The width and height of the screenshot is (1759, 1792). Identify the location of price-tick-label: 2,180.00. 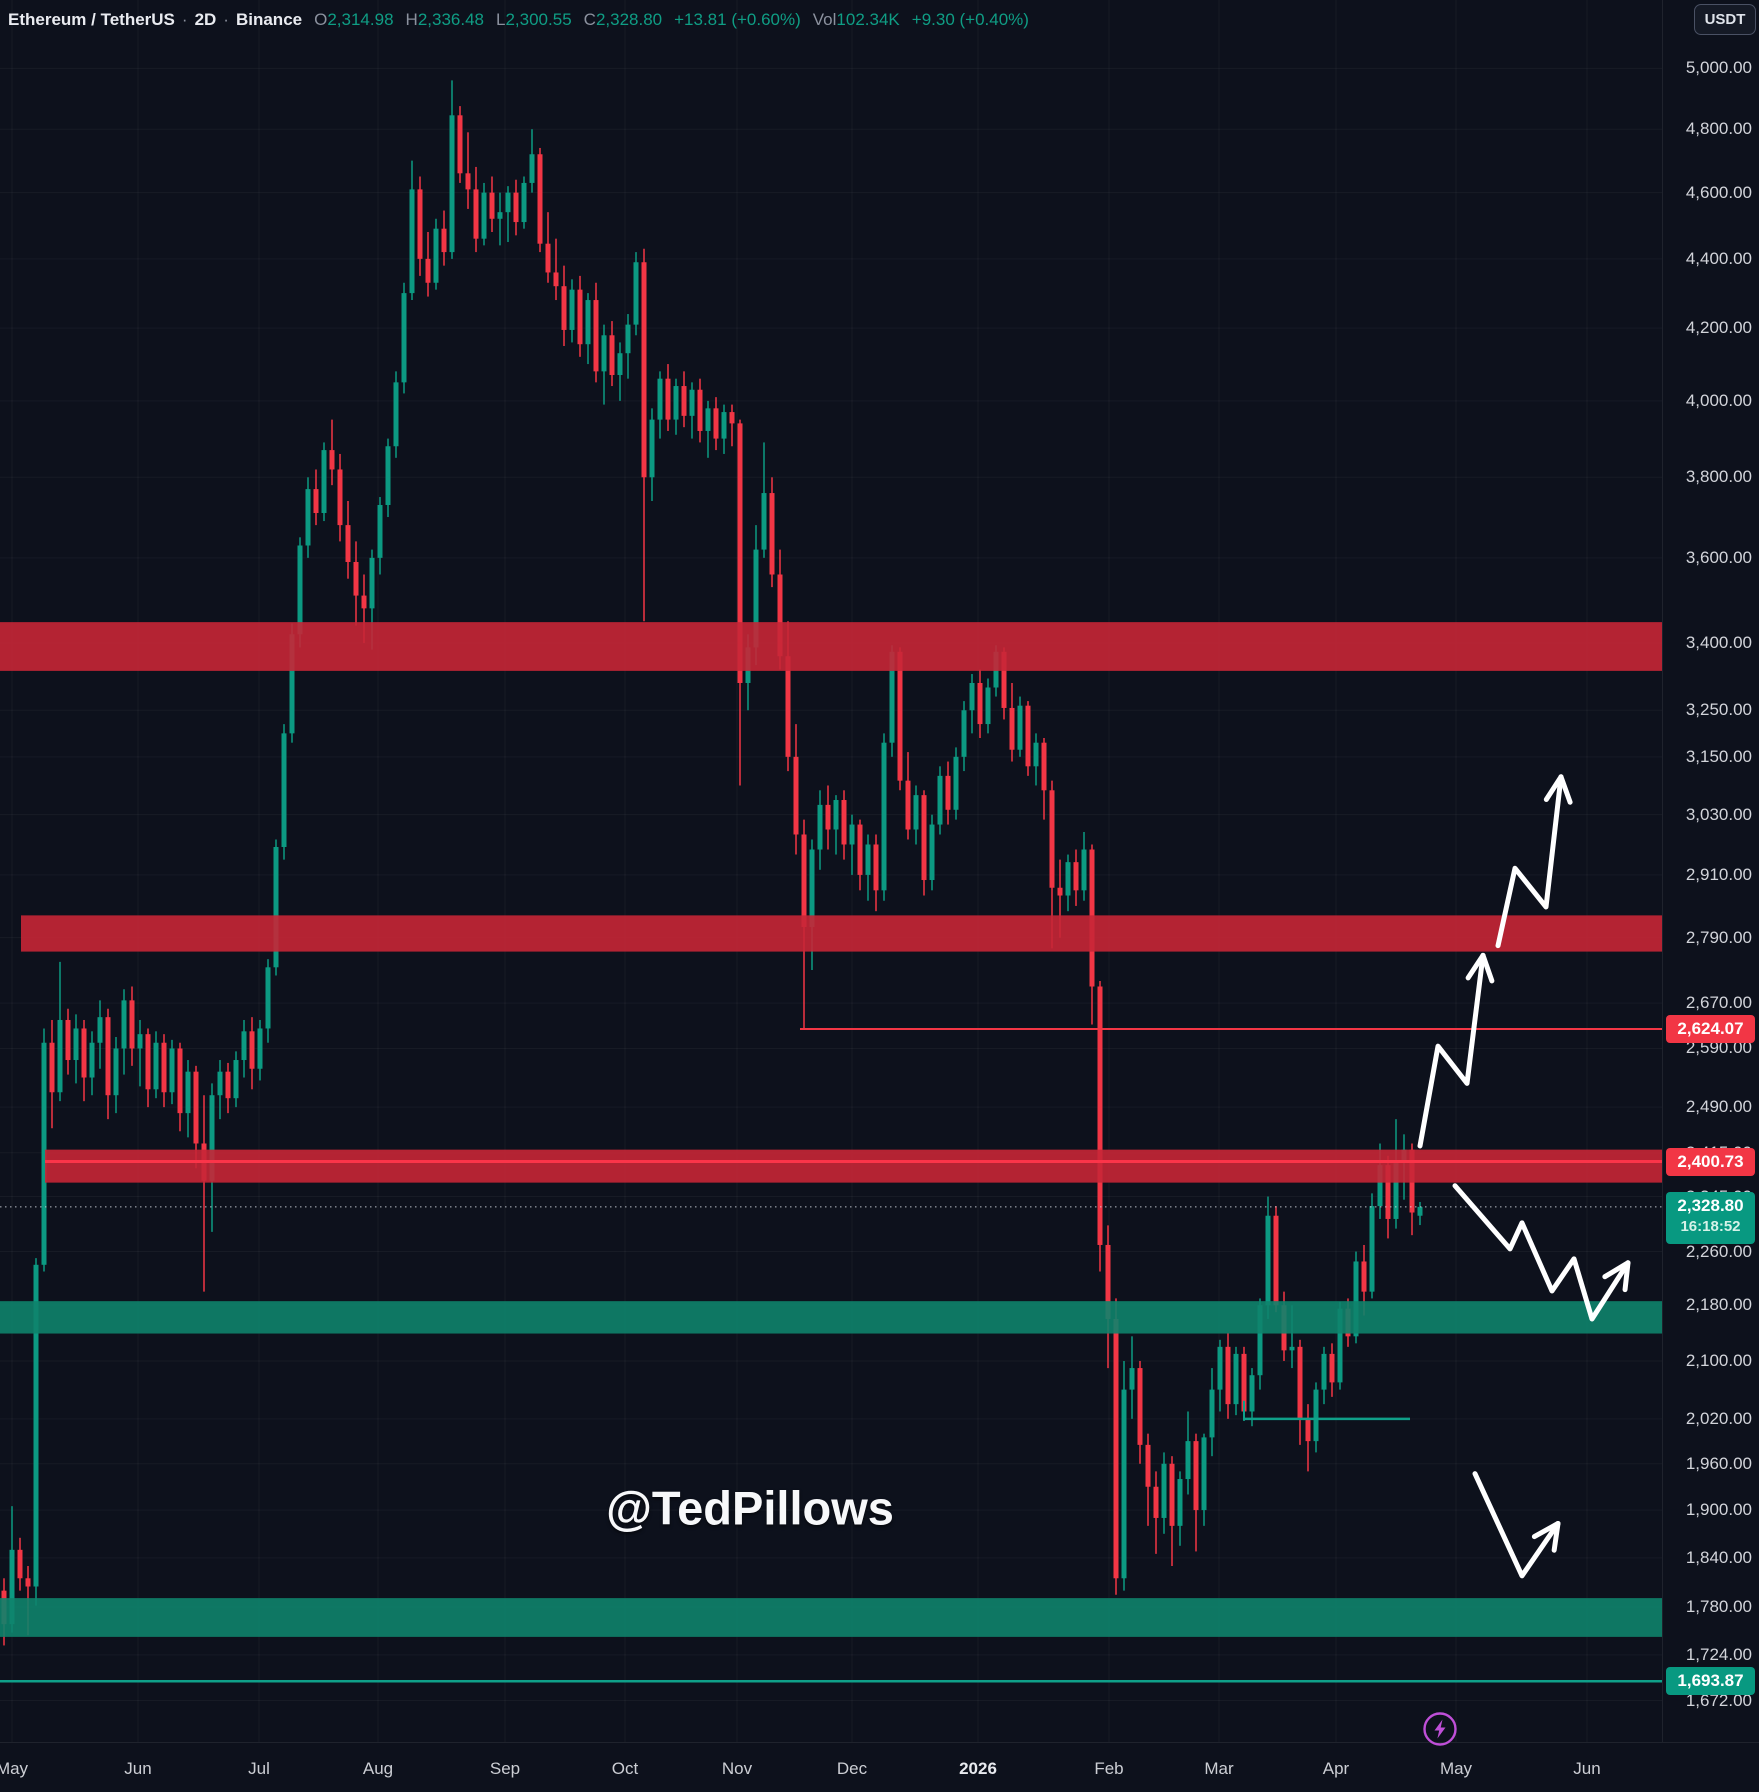
(1718, 1305).